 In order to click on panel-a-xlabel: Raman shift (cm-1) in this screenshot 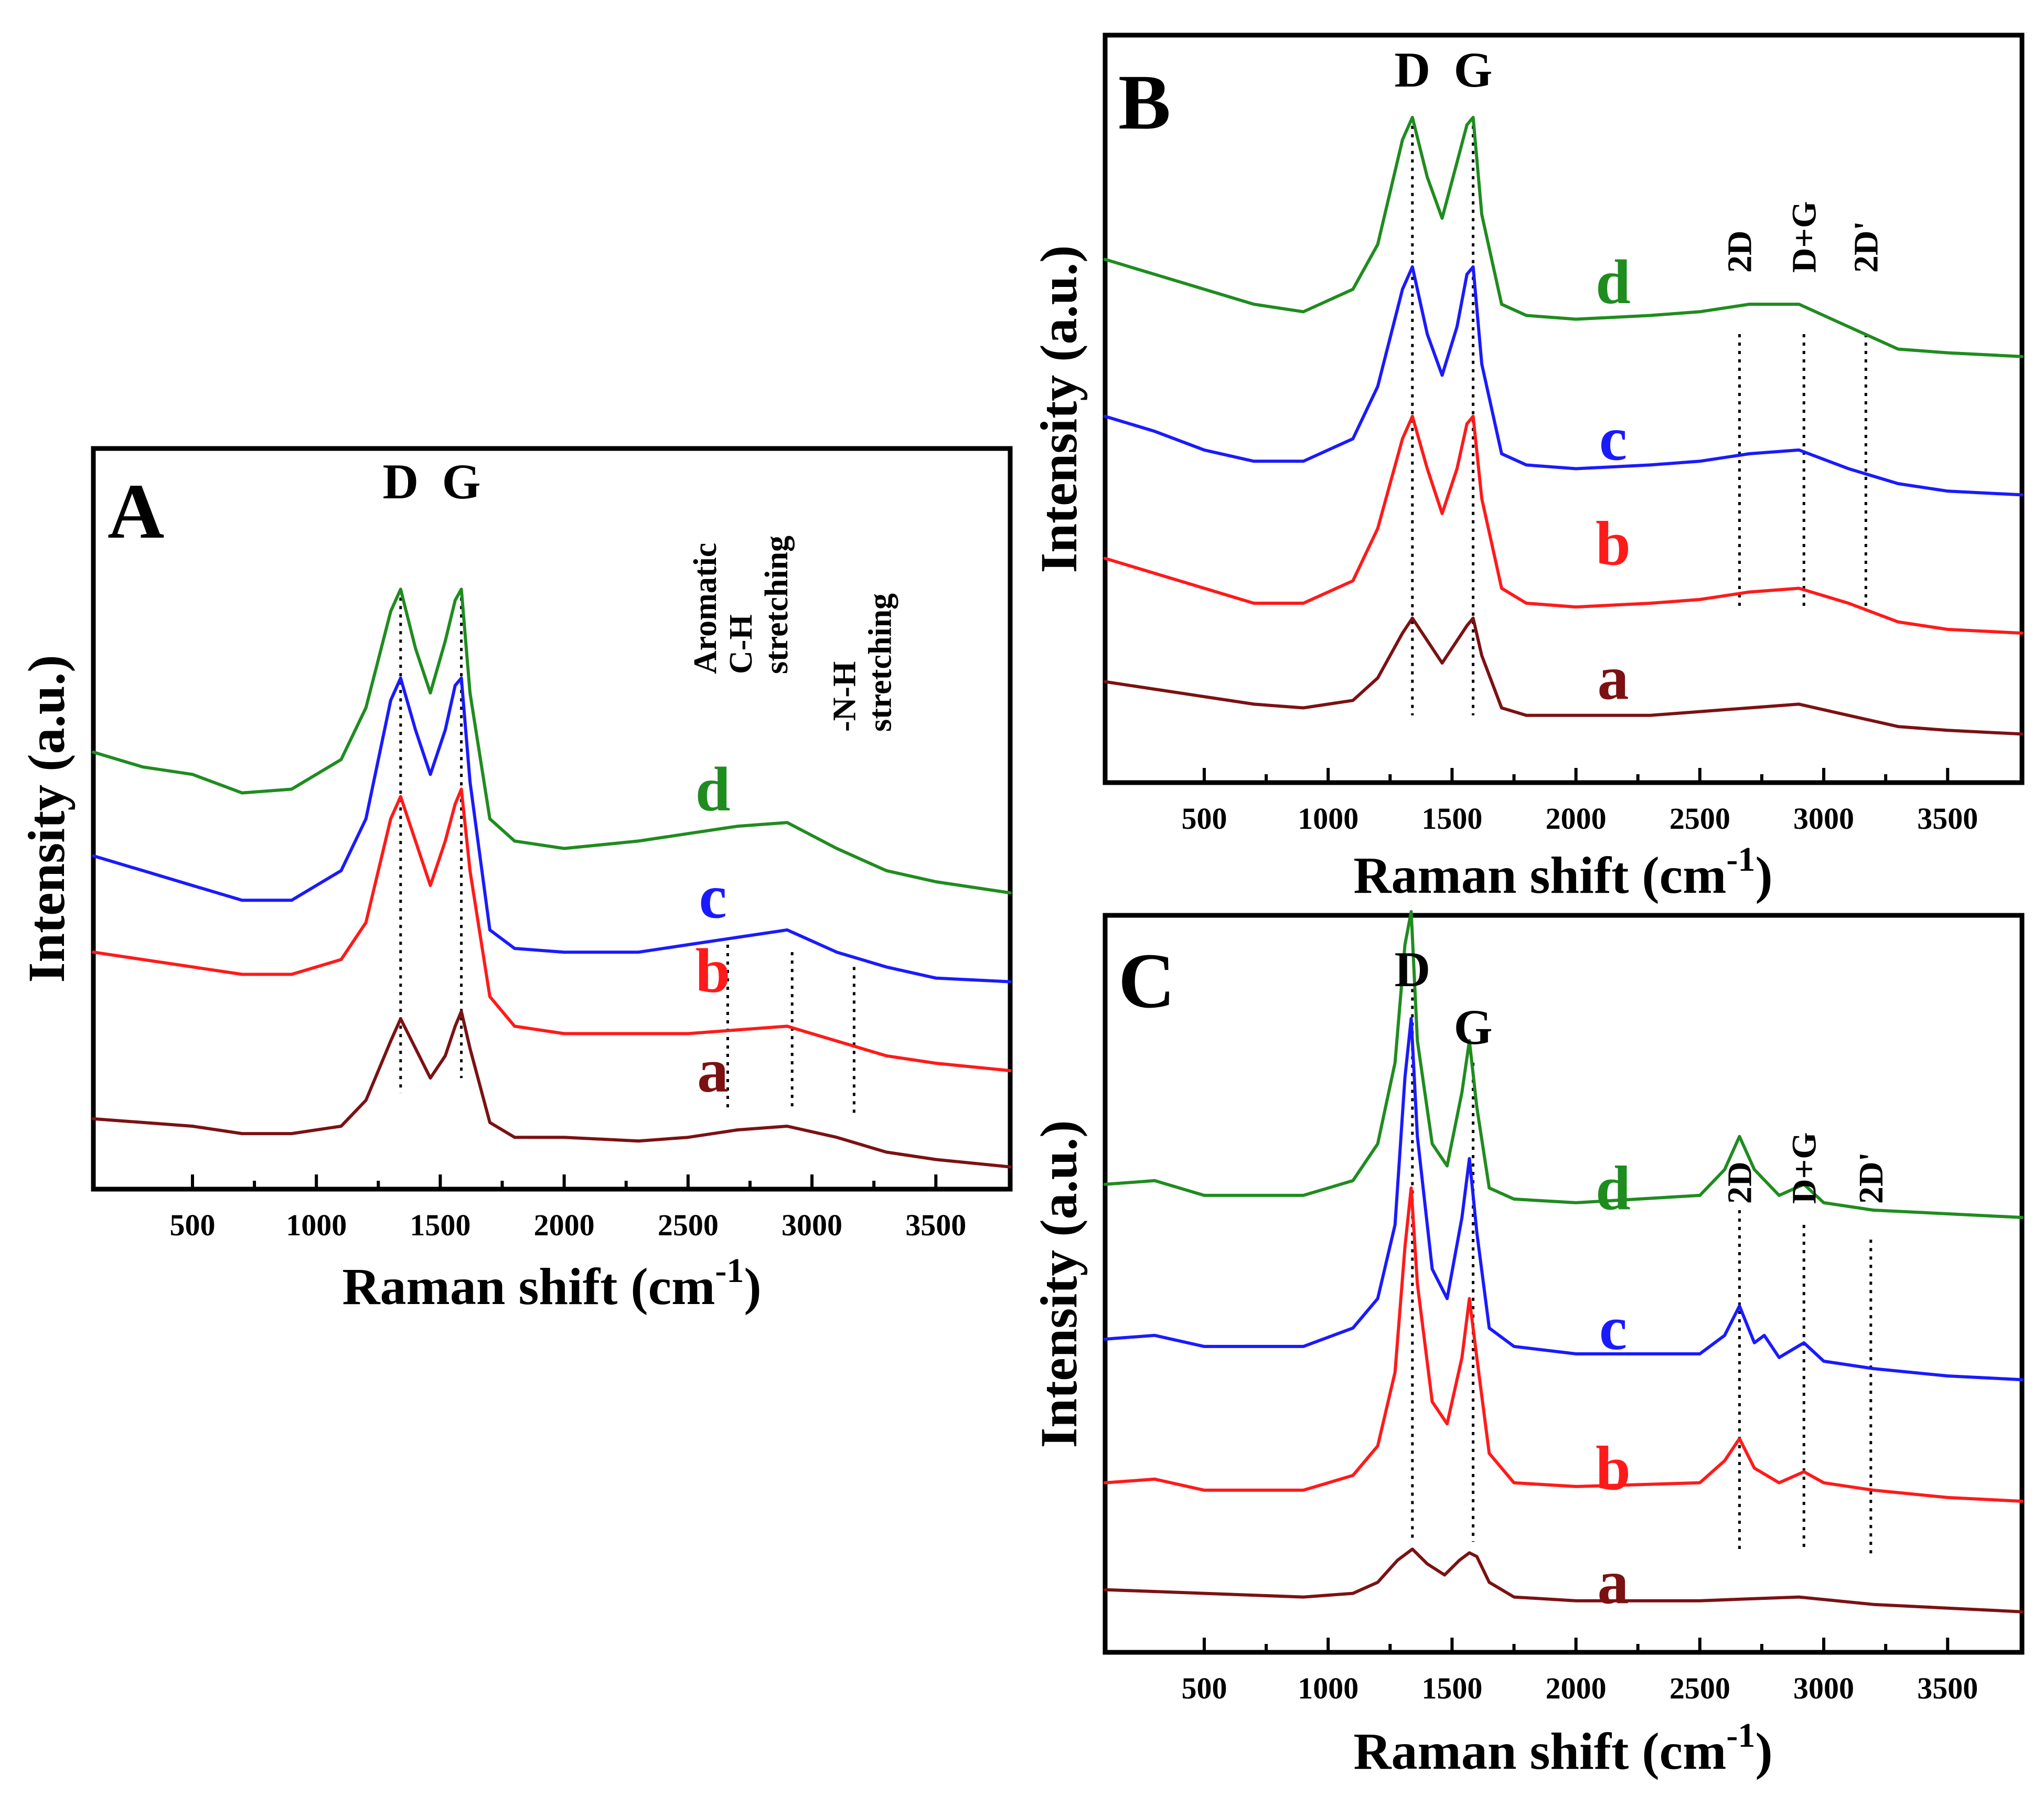, I will do `click(551, 1284)`.